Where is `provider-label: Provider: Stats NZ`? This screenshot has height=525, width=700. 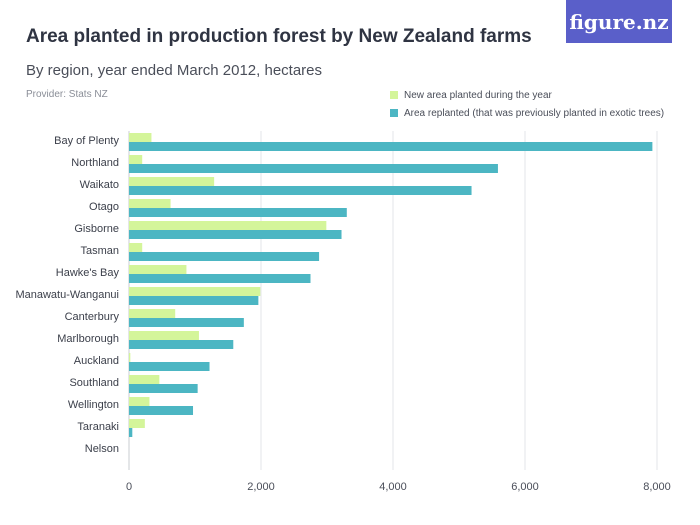 provider-label: Provider: Stats NZ is located at coordinates (67, 94).